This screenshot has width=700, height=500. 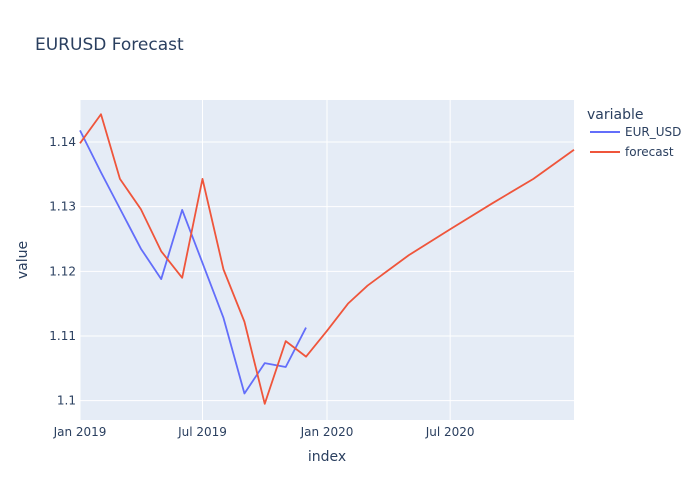 What do you see at coordinates (62, 336) in the screenshot?
I see `y-tick-label: 1.11` at bounding box center [62, 336].